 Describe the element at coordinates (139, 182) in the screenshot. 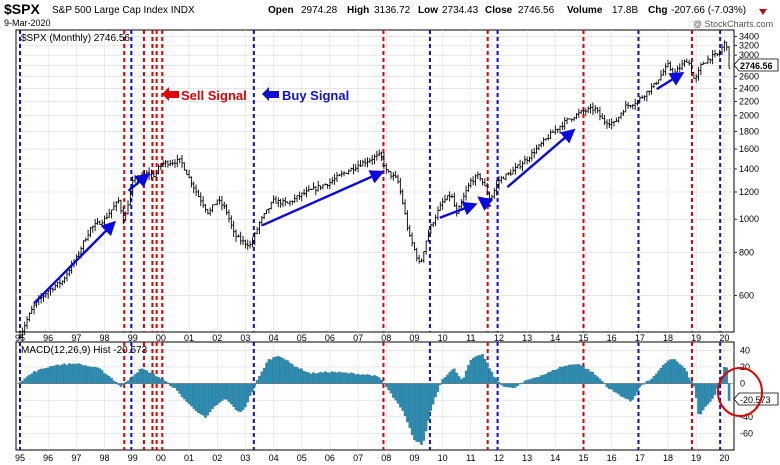

I see `buy-trend-arrow` at that location.